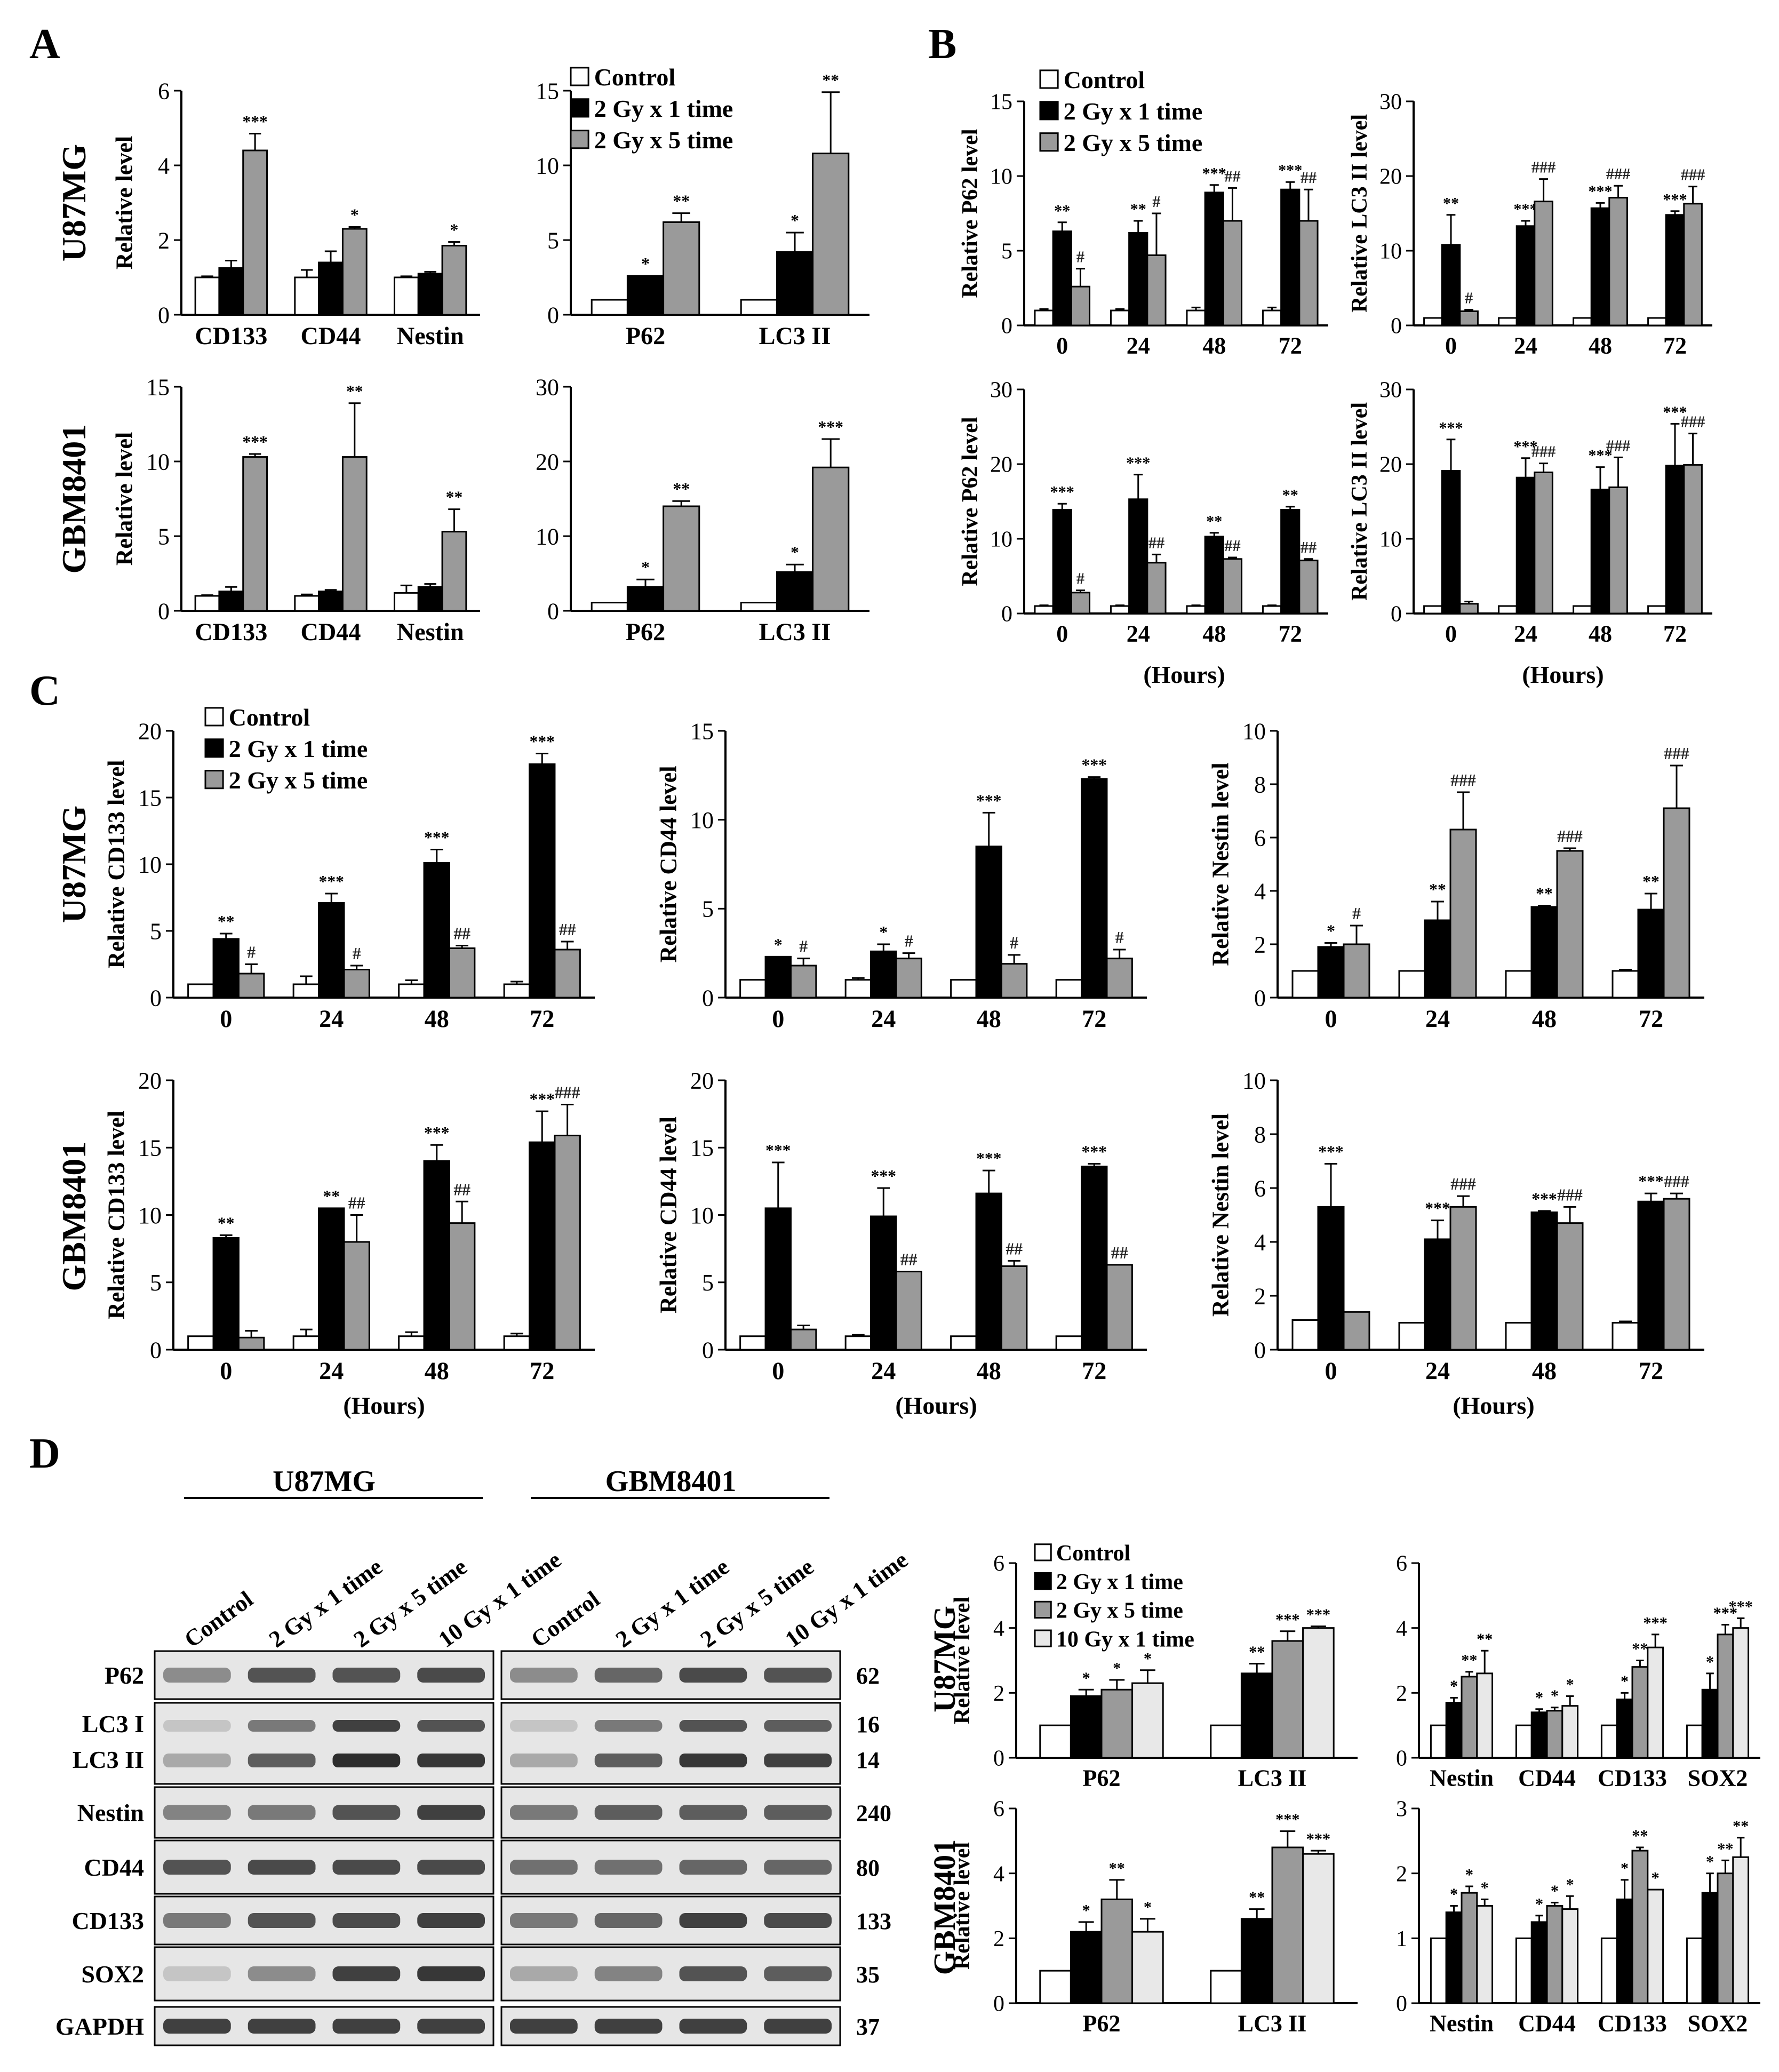  Describe the element at coordinates (44, 690) in the screenshot. I see `panel-letter-c: C` at that location.